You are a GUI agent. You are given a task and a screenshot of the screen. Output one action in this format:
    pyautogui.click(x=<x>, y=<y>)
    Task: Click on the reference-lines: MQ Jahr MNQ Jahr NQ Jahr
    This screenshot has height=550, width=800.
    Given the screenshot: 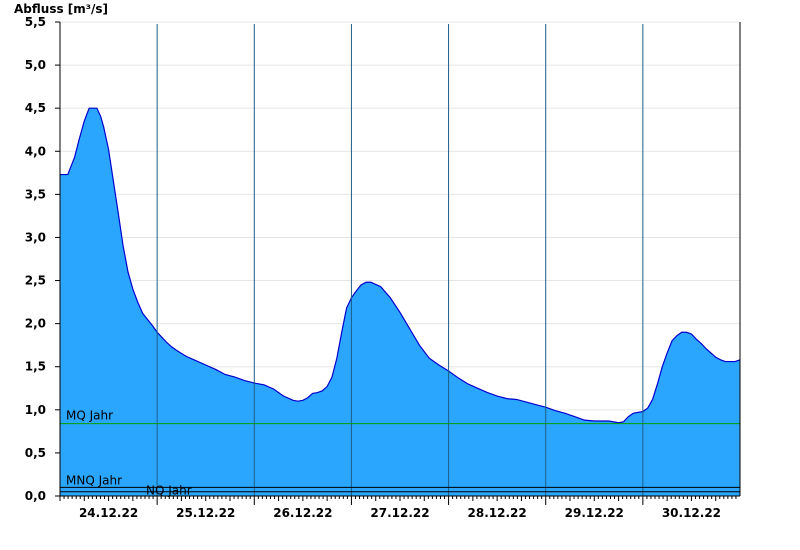 What is the action you would take?
    pyautogui.click(x=400, y=453)
    